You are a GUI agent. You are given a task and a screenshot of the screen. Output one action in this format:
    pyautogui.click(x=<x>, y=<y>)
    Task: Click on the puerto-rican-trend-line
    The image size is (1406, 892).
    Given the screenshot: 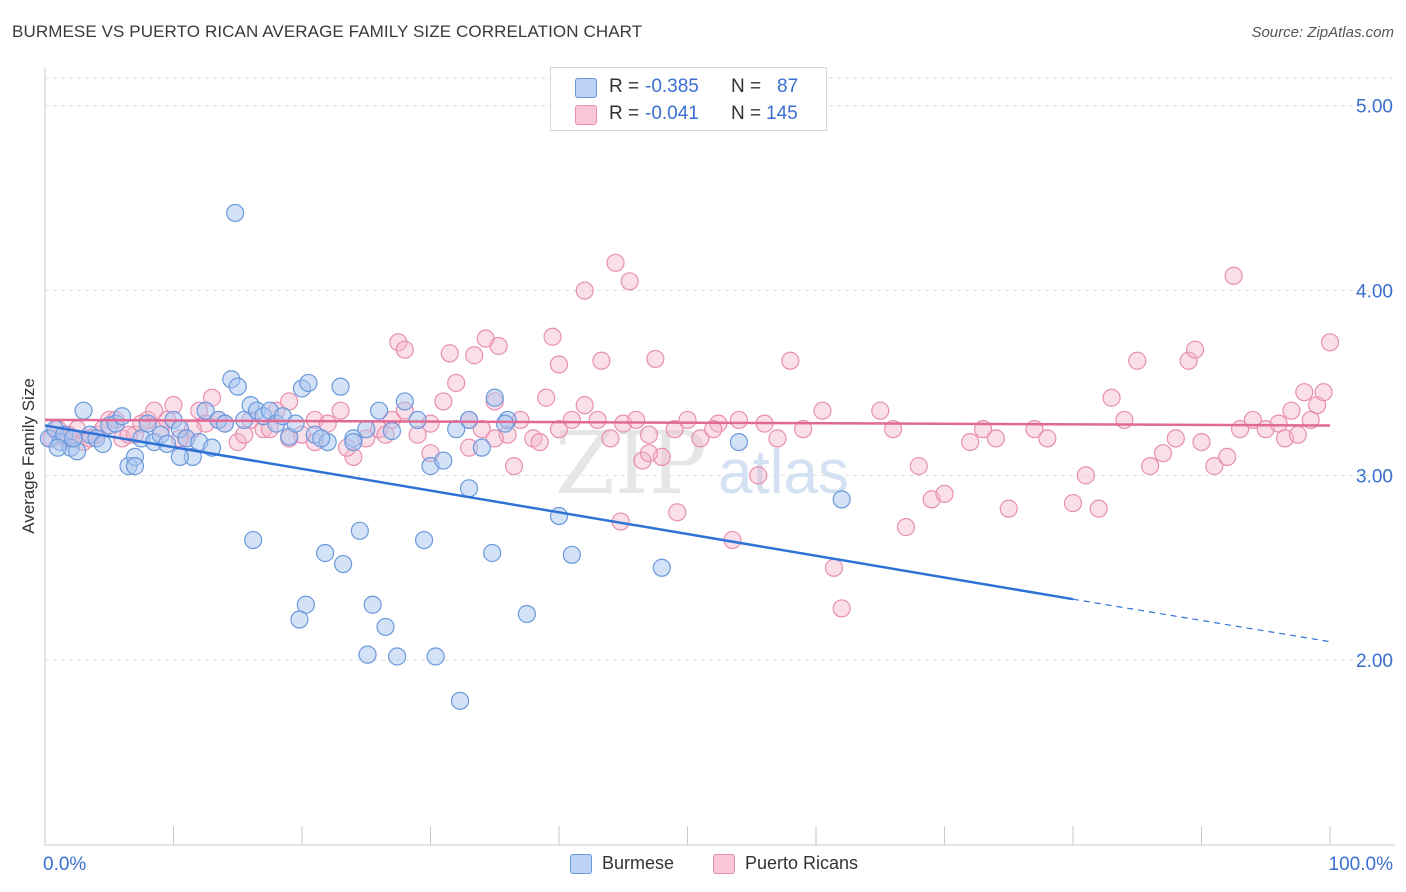 What is the action you would take?
    pyautogui.click(x=687, y=422)
    